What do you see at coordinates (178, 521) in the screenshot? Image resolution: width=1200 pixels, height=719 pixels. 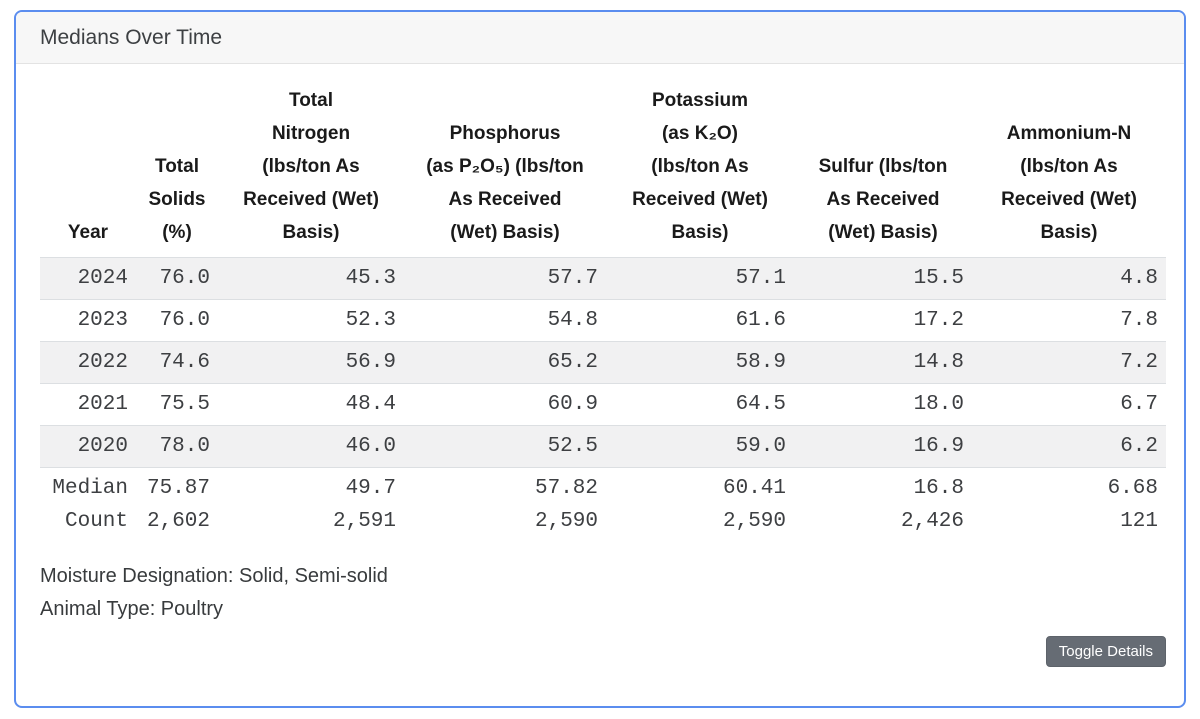 I see `table-cell: 2,602` at bounding box center [178, 521].